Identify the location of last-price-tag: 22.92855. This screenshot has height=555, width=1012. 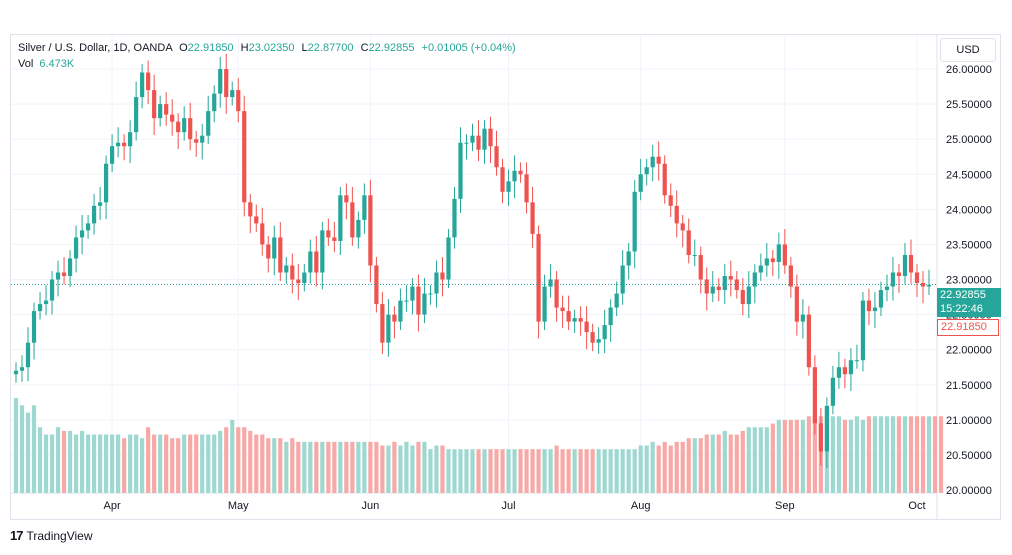
(969, 295).